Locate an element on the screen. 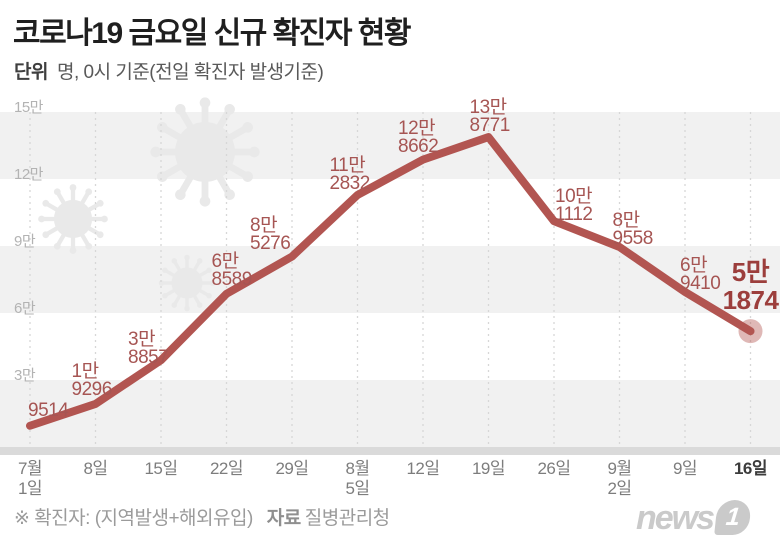  footnote-text: ※ 확진자: (지역발생+해외유입) is located at coordinates (133, 518).